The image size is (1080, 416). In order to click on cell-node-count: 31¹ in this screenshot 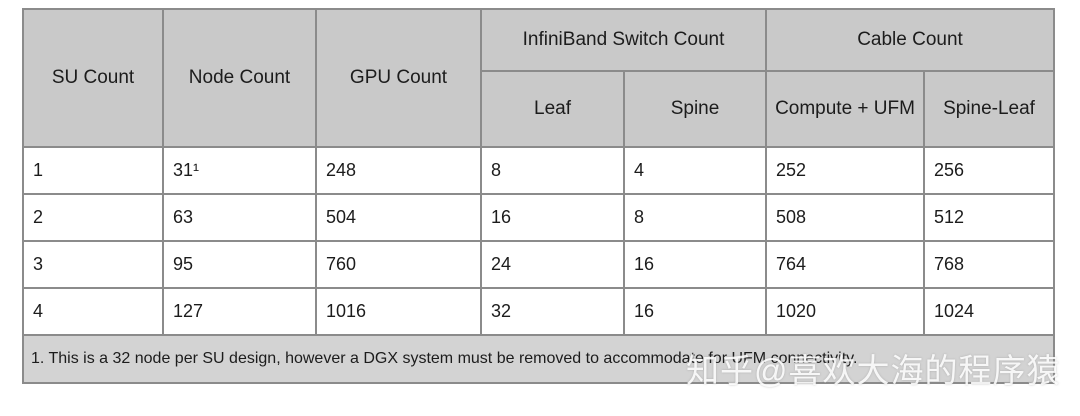, I will do `click(239, 170)`.